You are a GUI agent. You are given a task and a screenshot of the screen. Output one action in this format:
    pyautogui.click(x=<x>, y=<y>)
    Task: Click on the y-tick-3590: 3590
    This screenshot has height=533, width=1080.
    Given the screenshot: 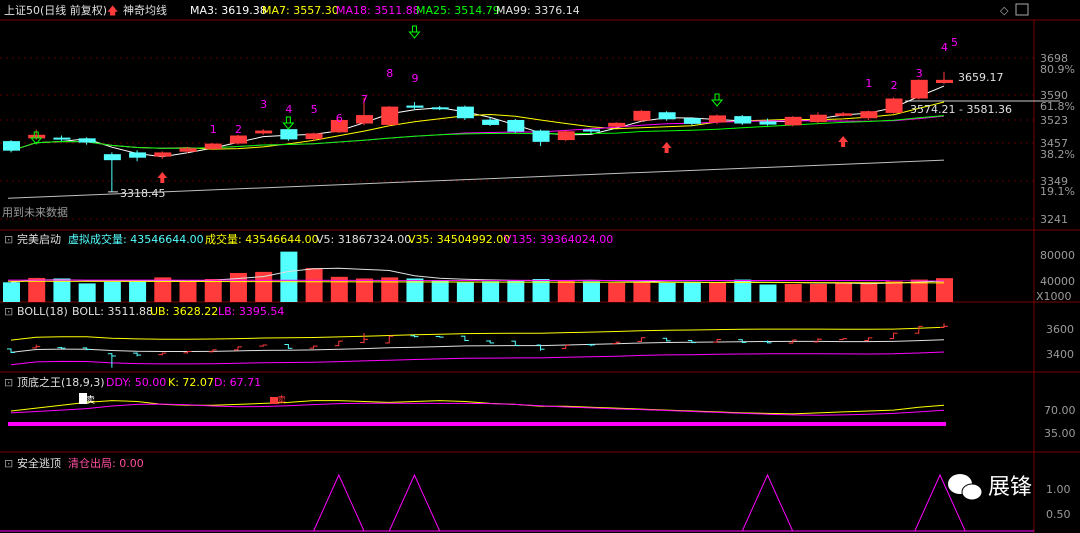 What is the action you would take?
    pyautogui.click(x=1054, y=95)
    